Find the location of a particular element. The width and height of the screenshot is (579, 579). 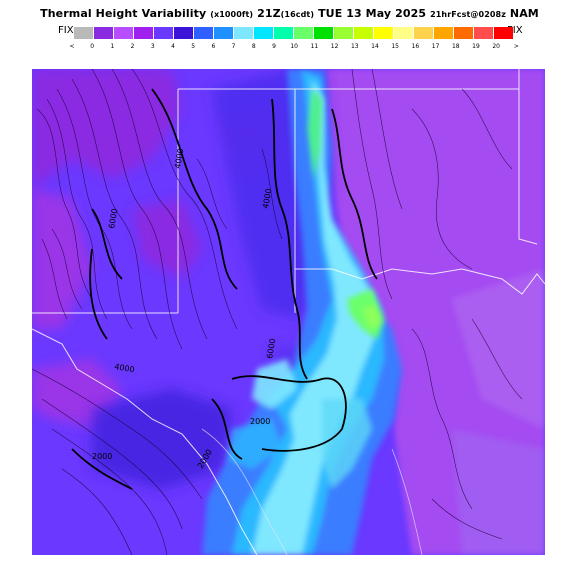

color-legend is located at coordinates (294, 33).